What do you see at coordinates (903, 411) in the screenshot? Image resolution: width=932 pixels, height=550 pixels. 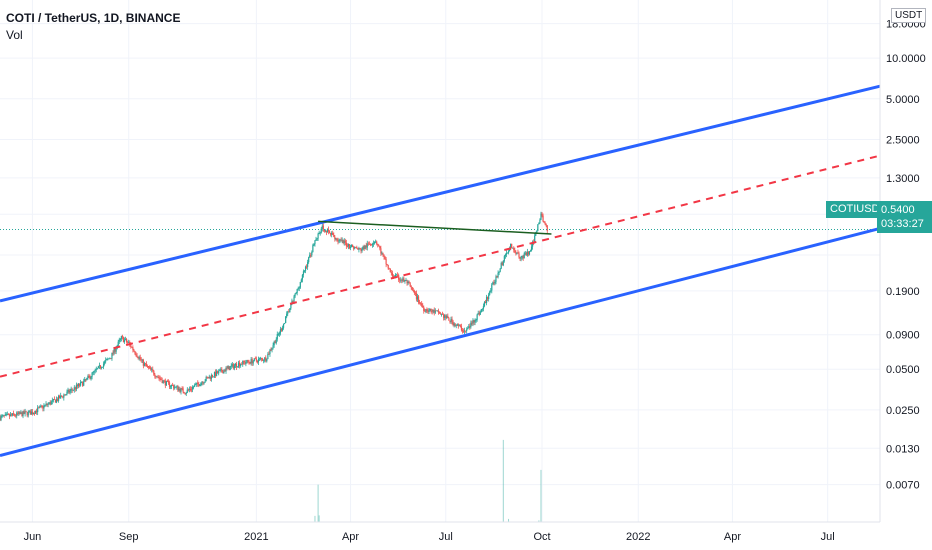 I see `price-tick-label: 0.0250` at bounding box center [903, 411].